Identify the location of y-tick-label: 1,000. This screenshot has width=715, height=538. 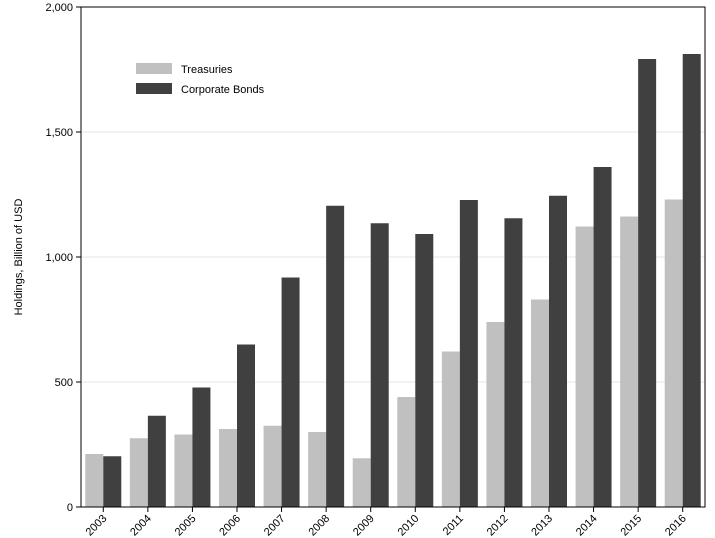
(59, 258).